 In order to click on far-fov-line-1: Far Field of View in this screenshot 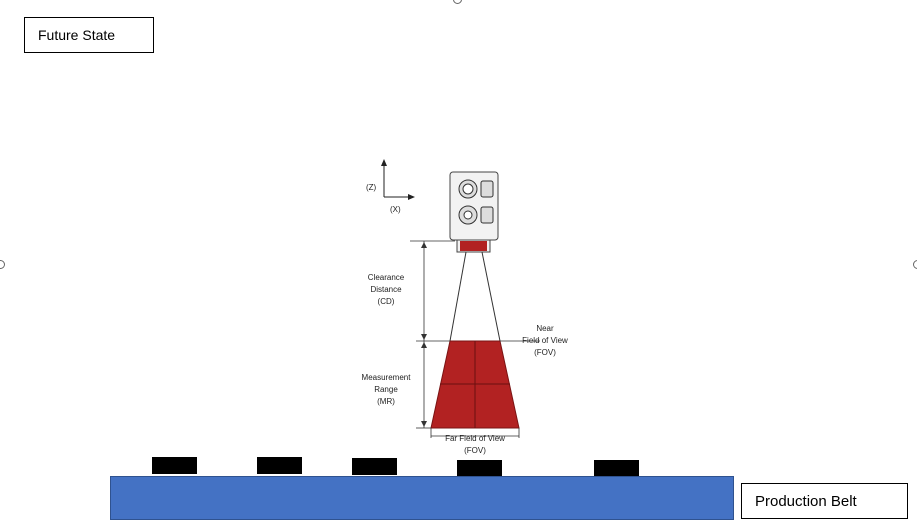, I will do `click(475, 438)`.